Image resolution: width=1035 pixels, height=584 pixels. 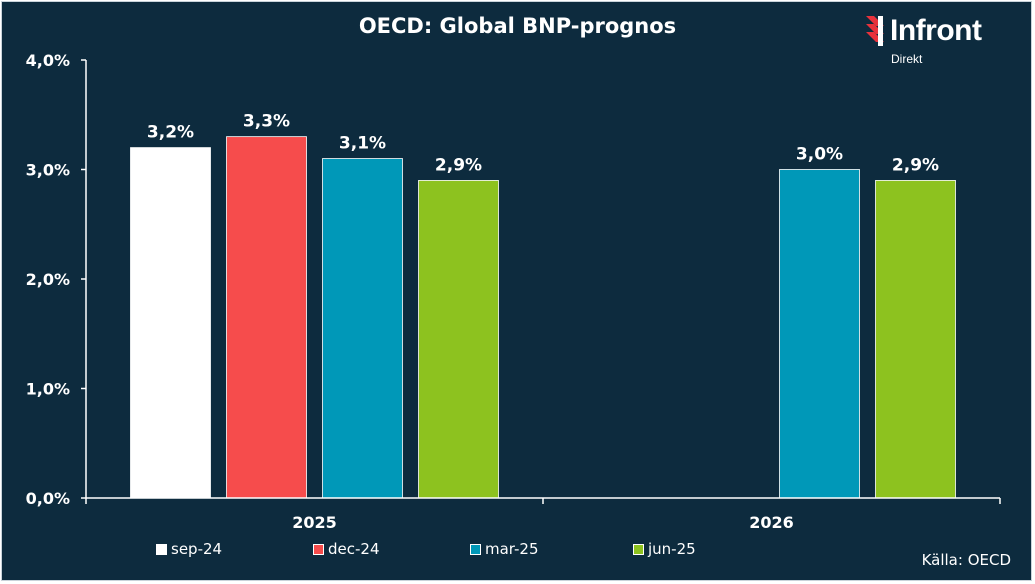 What do you see at coordinates (875, 31) in the screenshot?
I see `infront-logo-icon` at bounding box center [875, 31].